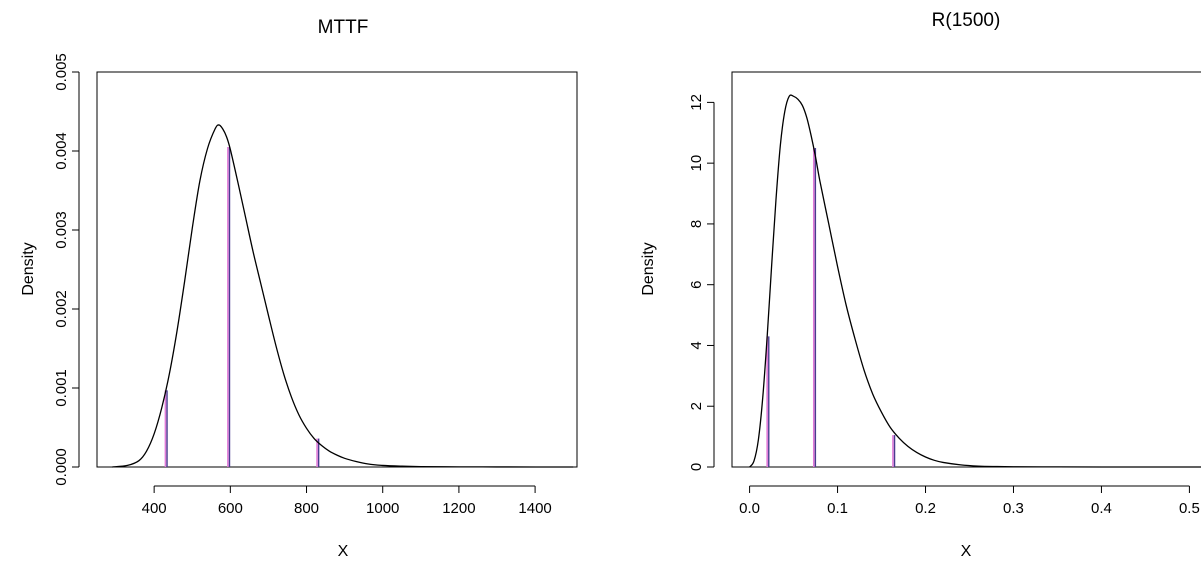 The height and width of the screenshot is (565, 1201). I want to click on x-axis: 0.0 0.1 0.2 0.3 0.4 0.5, so click(969, 501).